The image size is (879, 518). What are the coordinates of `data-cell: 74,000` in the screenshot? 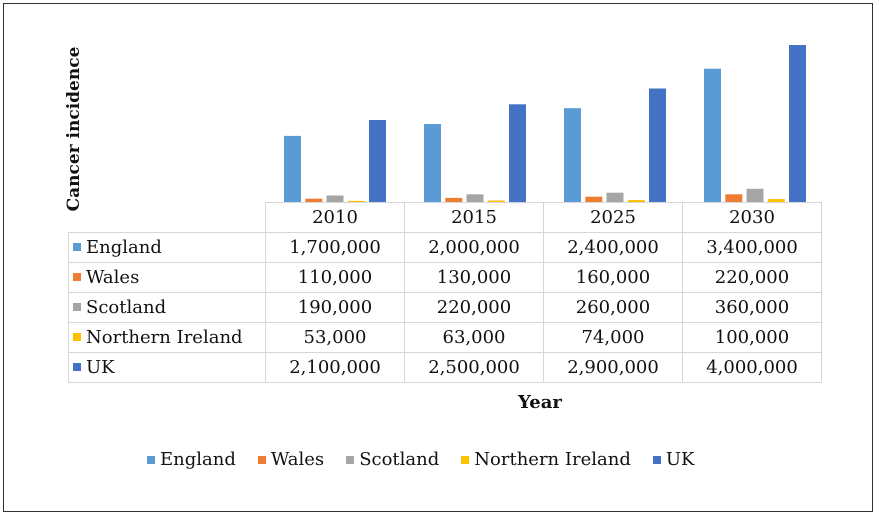 It's located at (613, 337).